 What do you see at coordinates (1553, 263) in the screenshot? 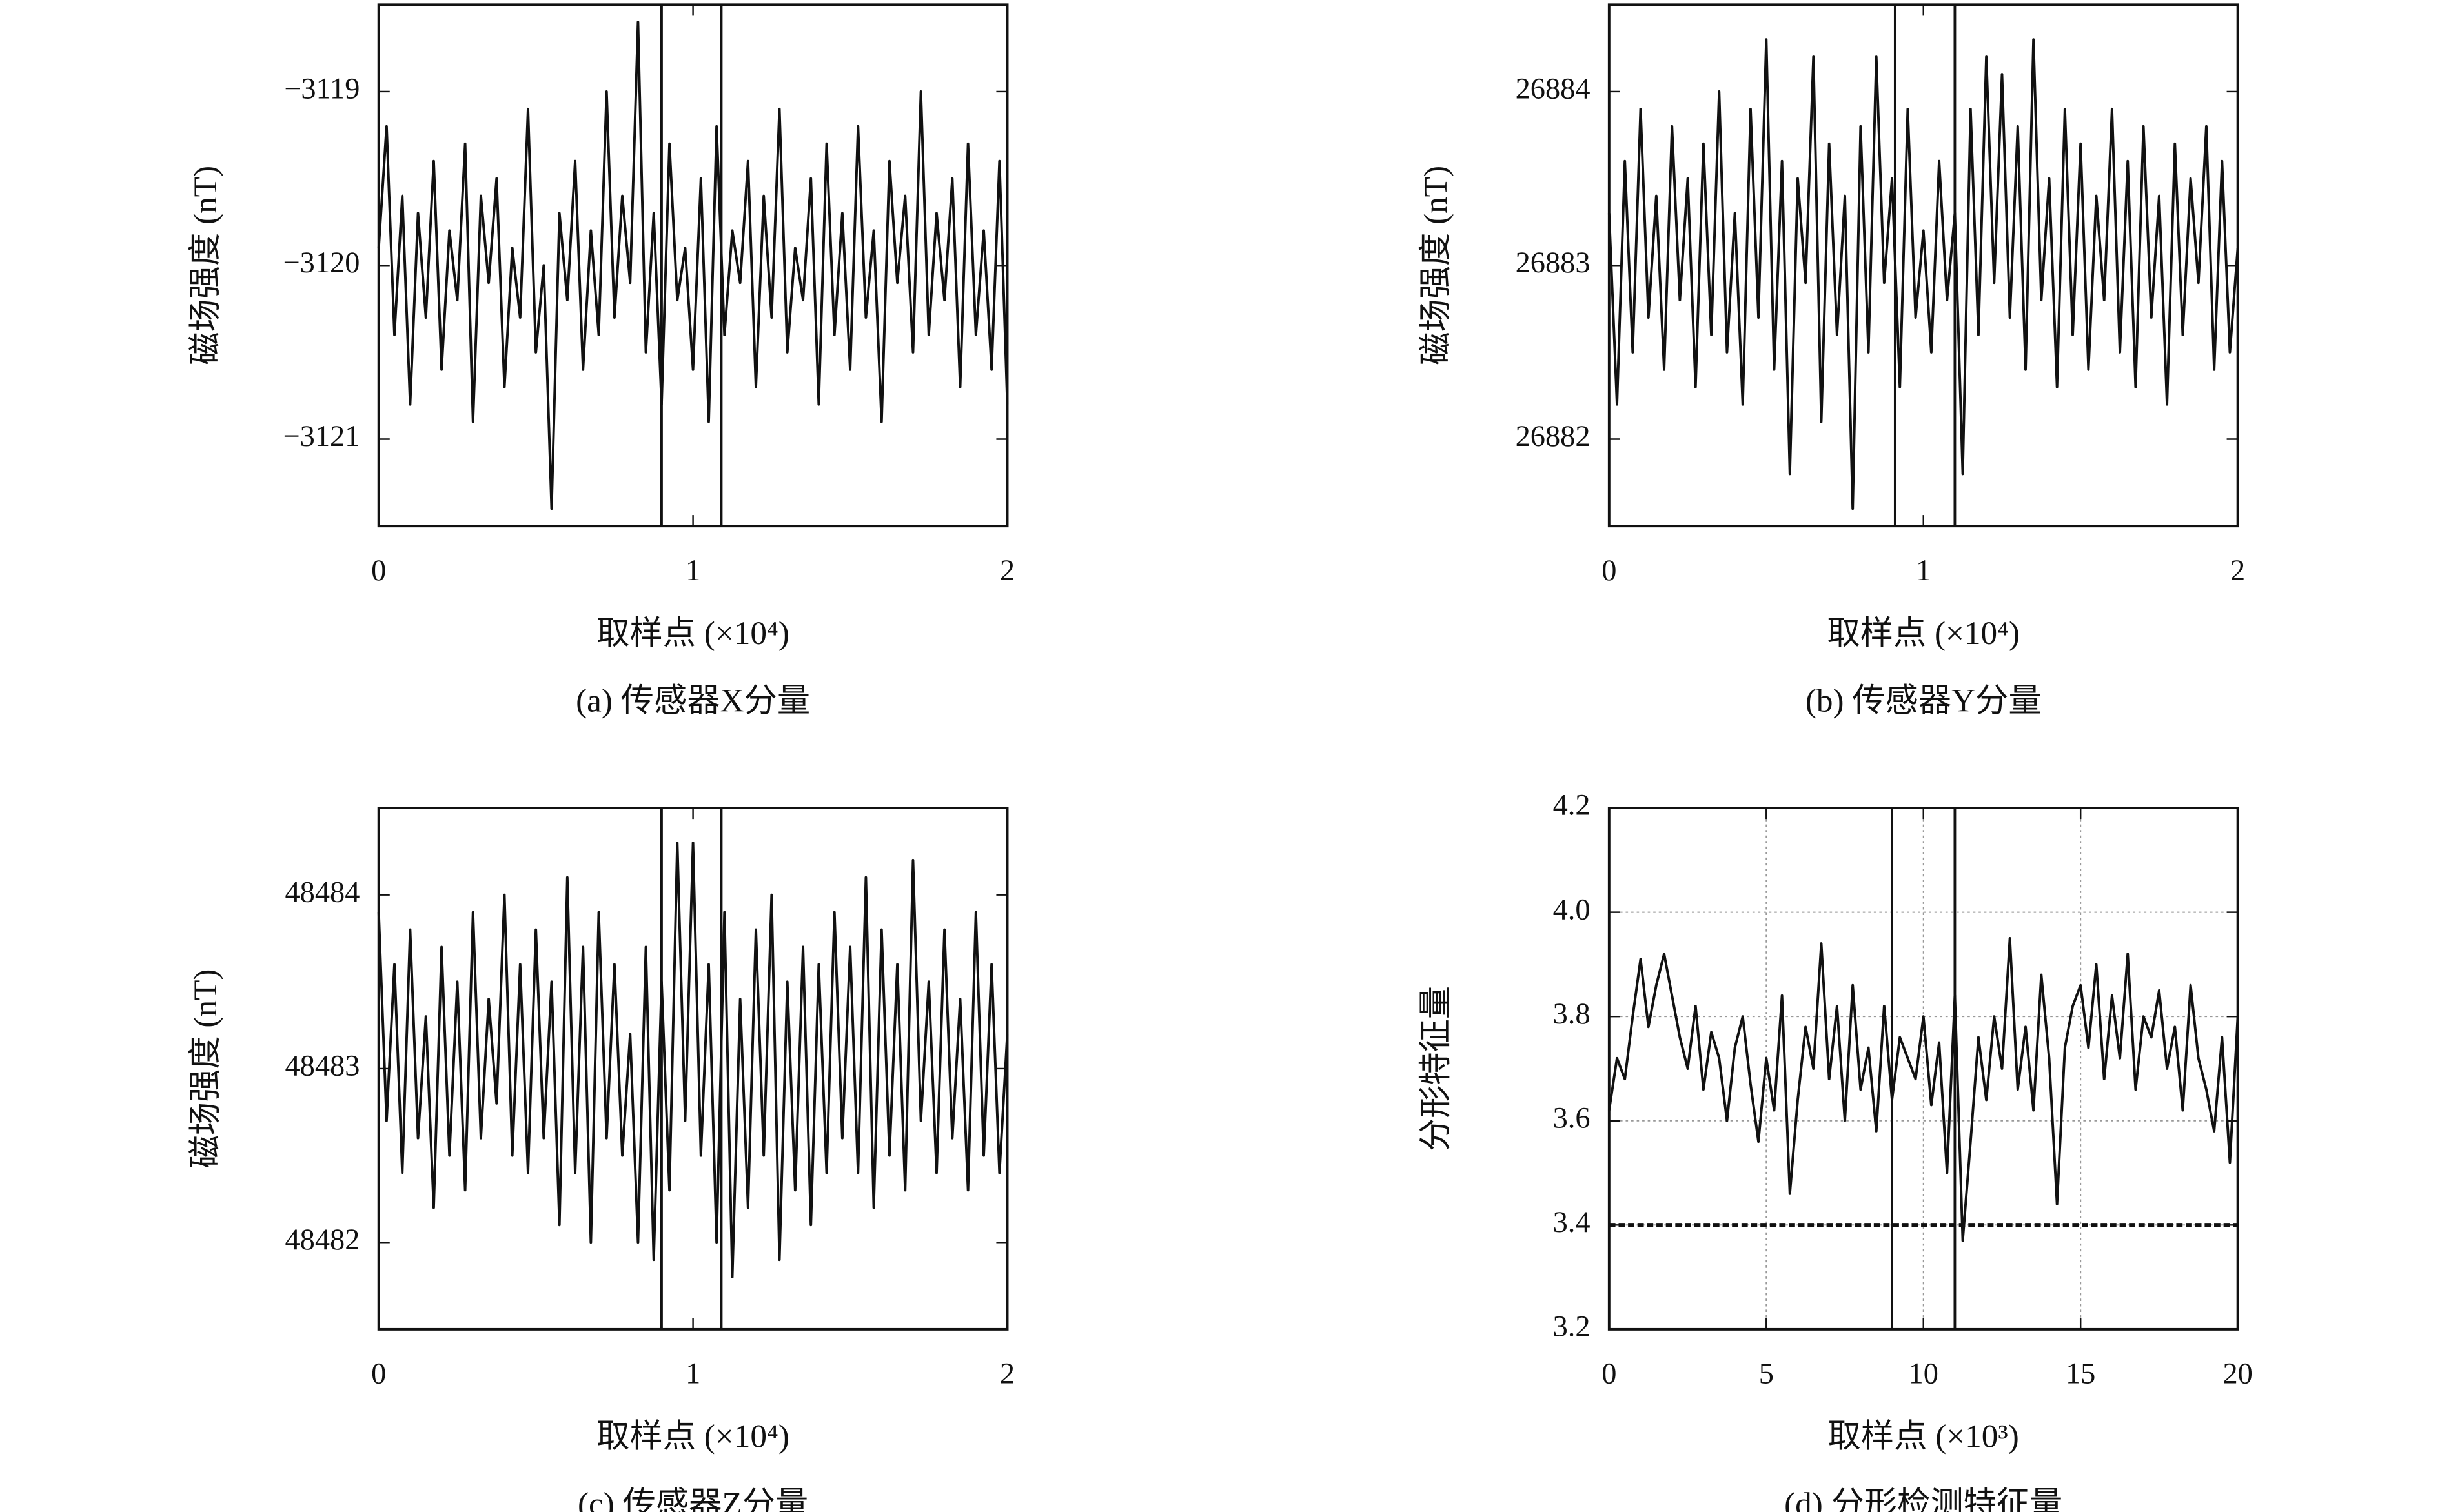
I see `y-tick-label: 26883` at bounding box center [1553, 263].